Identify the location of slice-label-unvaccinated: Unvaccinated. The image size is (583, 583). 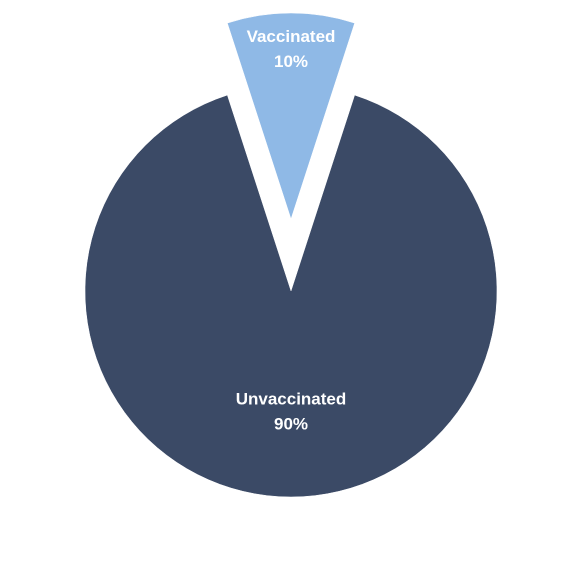
(291, 398).